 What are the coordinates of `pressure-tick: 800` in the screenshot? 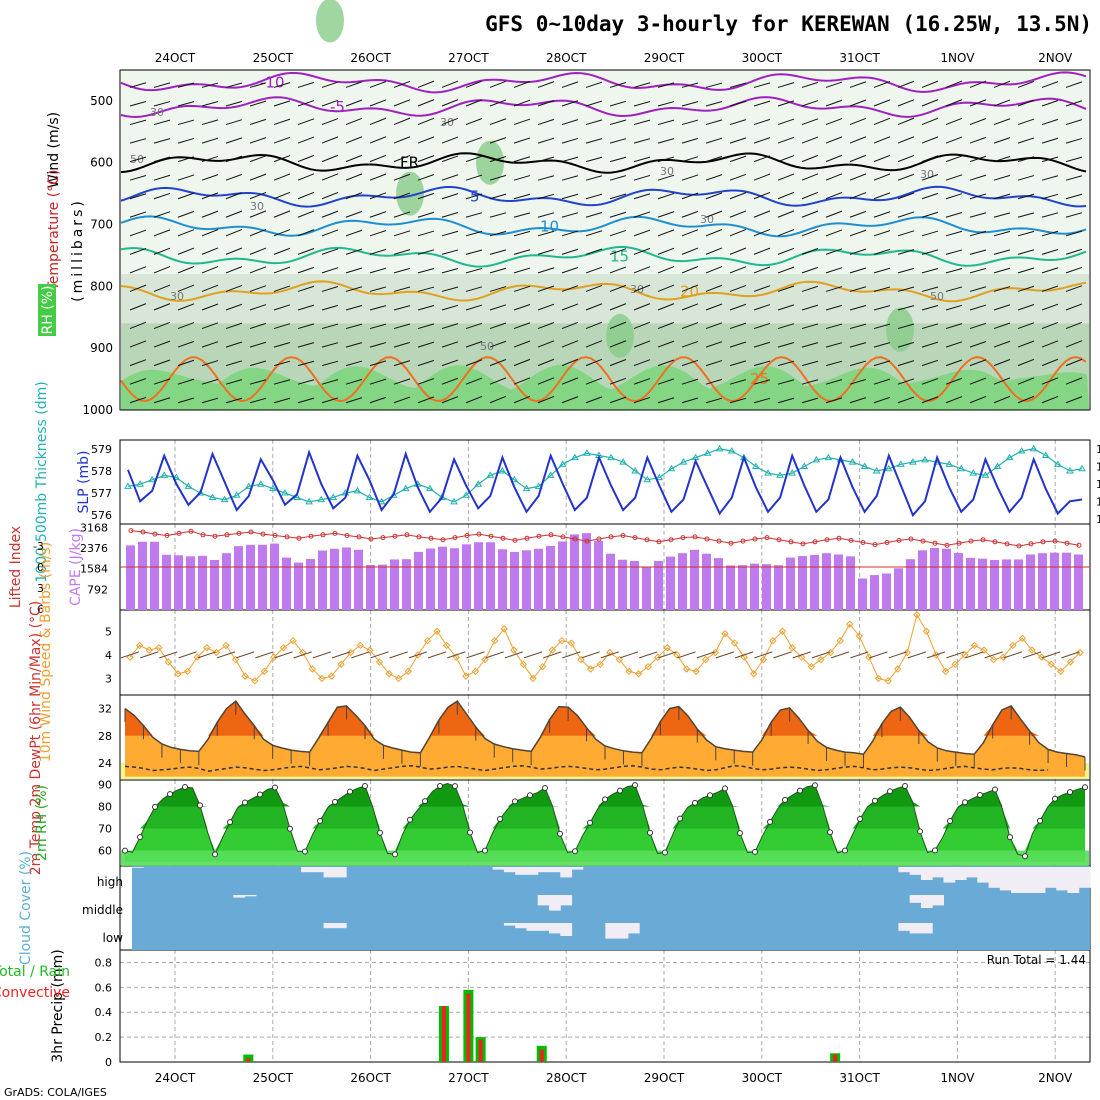 It's located at (101, 286).